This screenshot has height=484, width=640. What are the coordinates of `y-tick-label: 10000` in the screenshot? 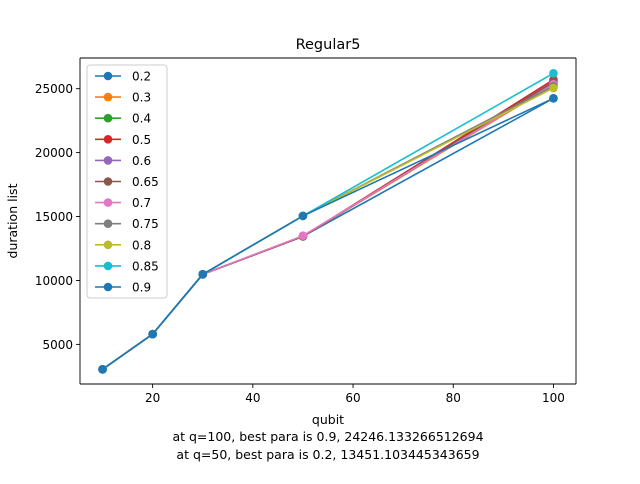 It's located at (54, 281).